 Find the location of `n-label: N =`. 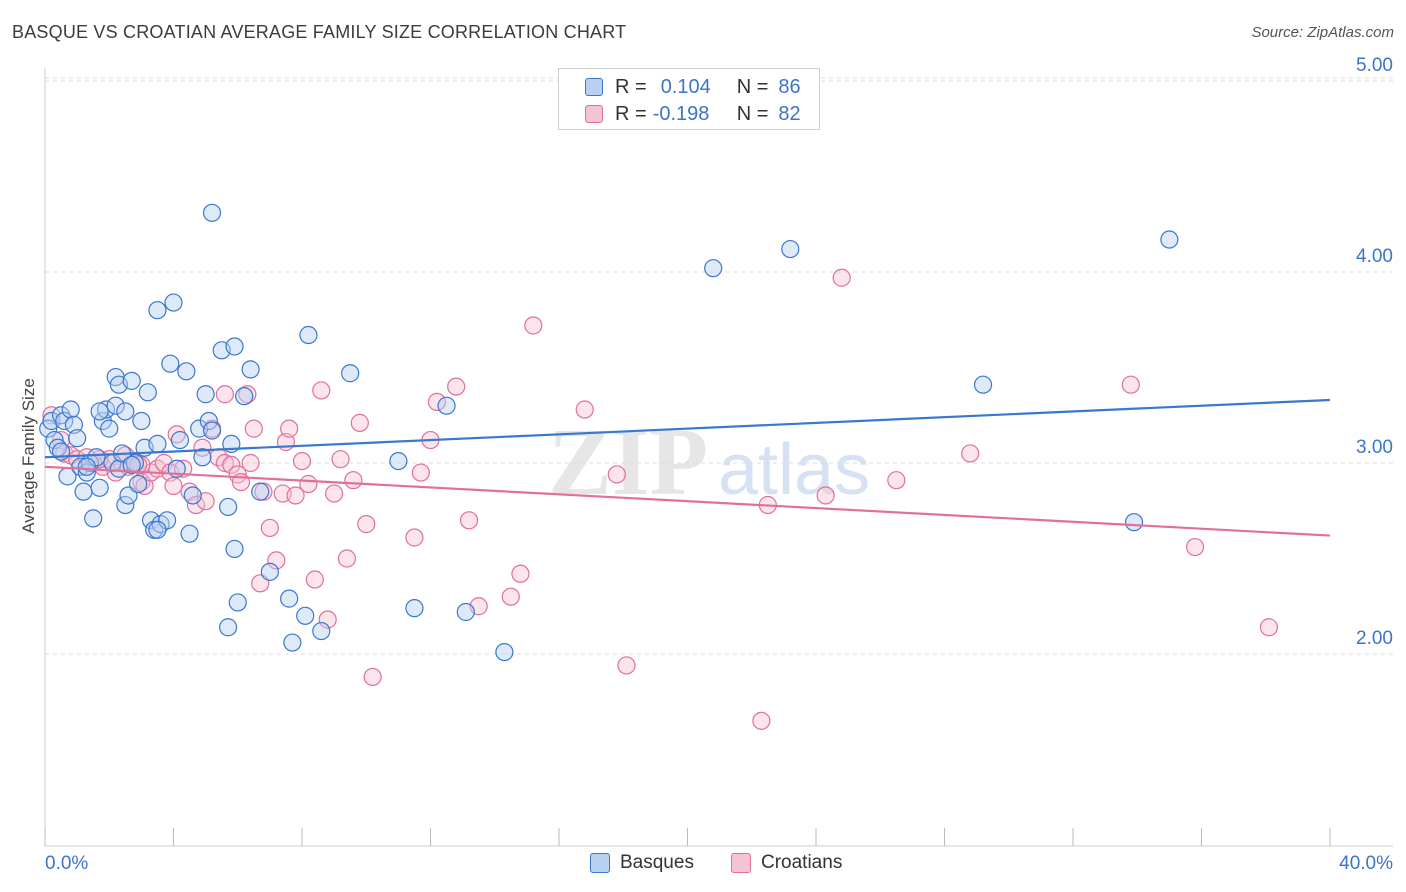

n-label: N = is located at coordinates (752, 86).